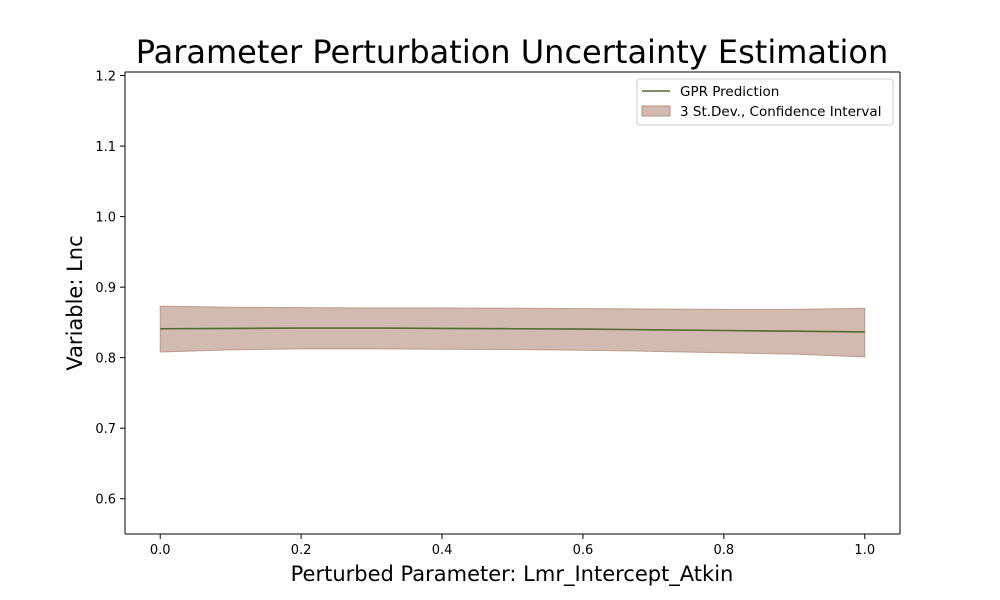 The width and height of the screenshot is (1000, 600). I want to click on x-tick-label: 1.0, so click(864, 550).